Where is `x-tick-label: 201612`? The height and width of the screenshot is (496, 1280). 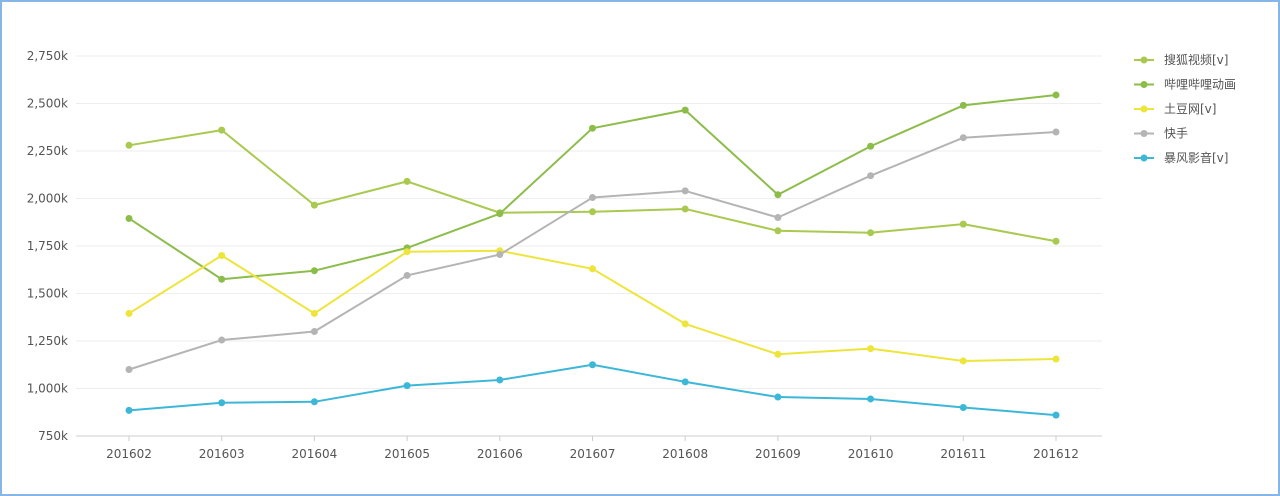
x-tick-label: 201612 is located at coordinates (1056, 454).